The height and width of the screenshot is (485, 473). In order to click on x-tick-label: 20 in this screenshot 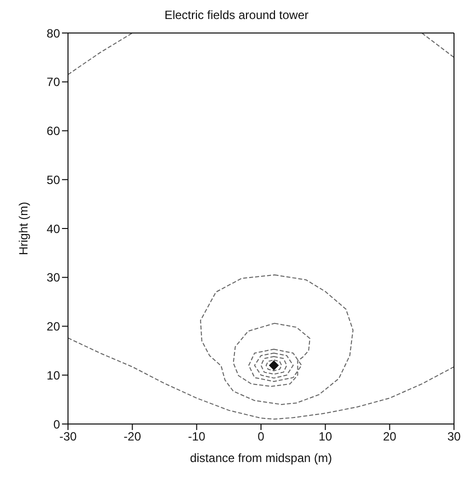, I will do `click(389, 437)`.